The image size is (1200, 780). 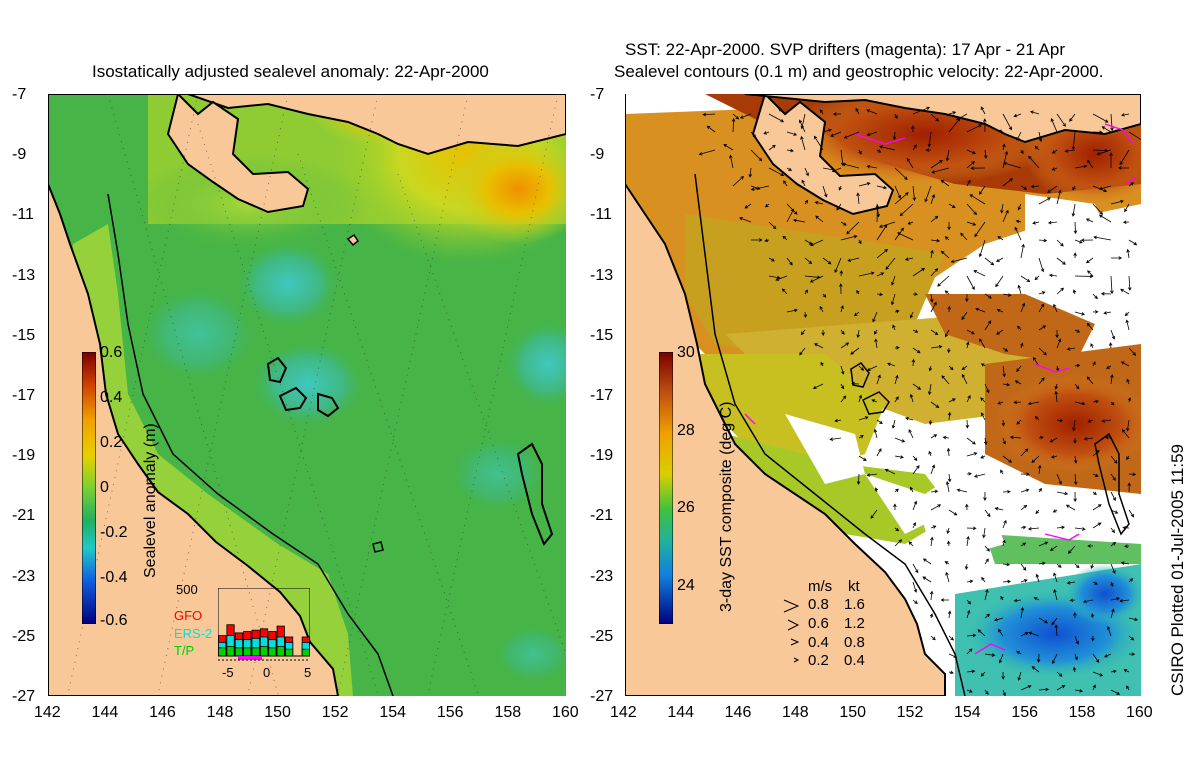 What do you see at coordinates (1177, 570) in the screenshot?
I see `plot-credit: CSIRO Plotted 01-Jul-2005 11:59` at bounding box center [1177, 570].